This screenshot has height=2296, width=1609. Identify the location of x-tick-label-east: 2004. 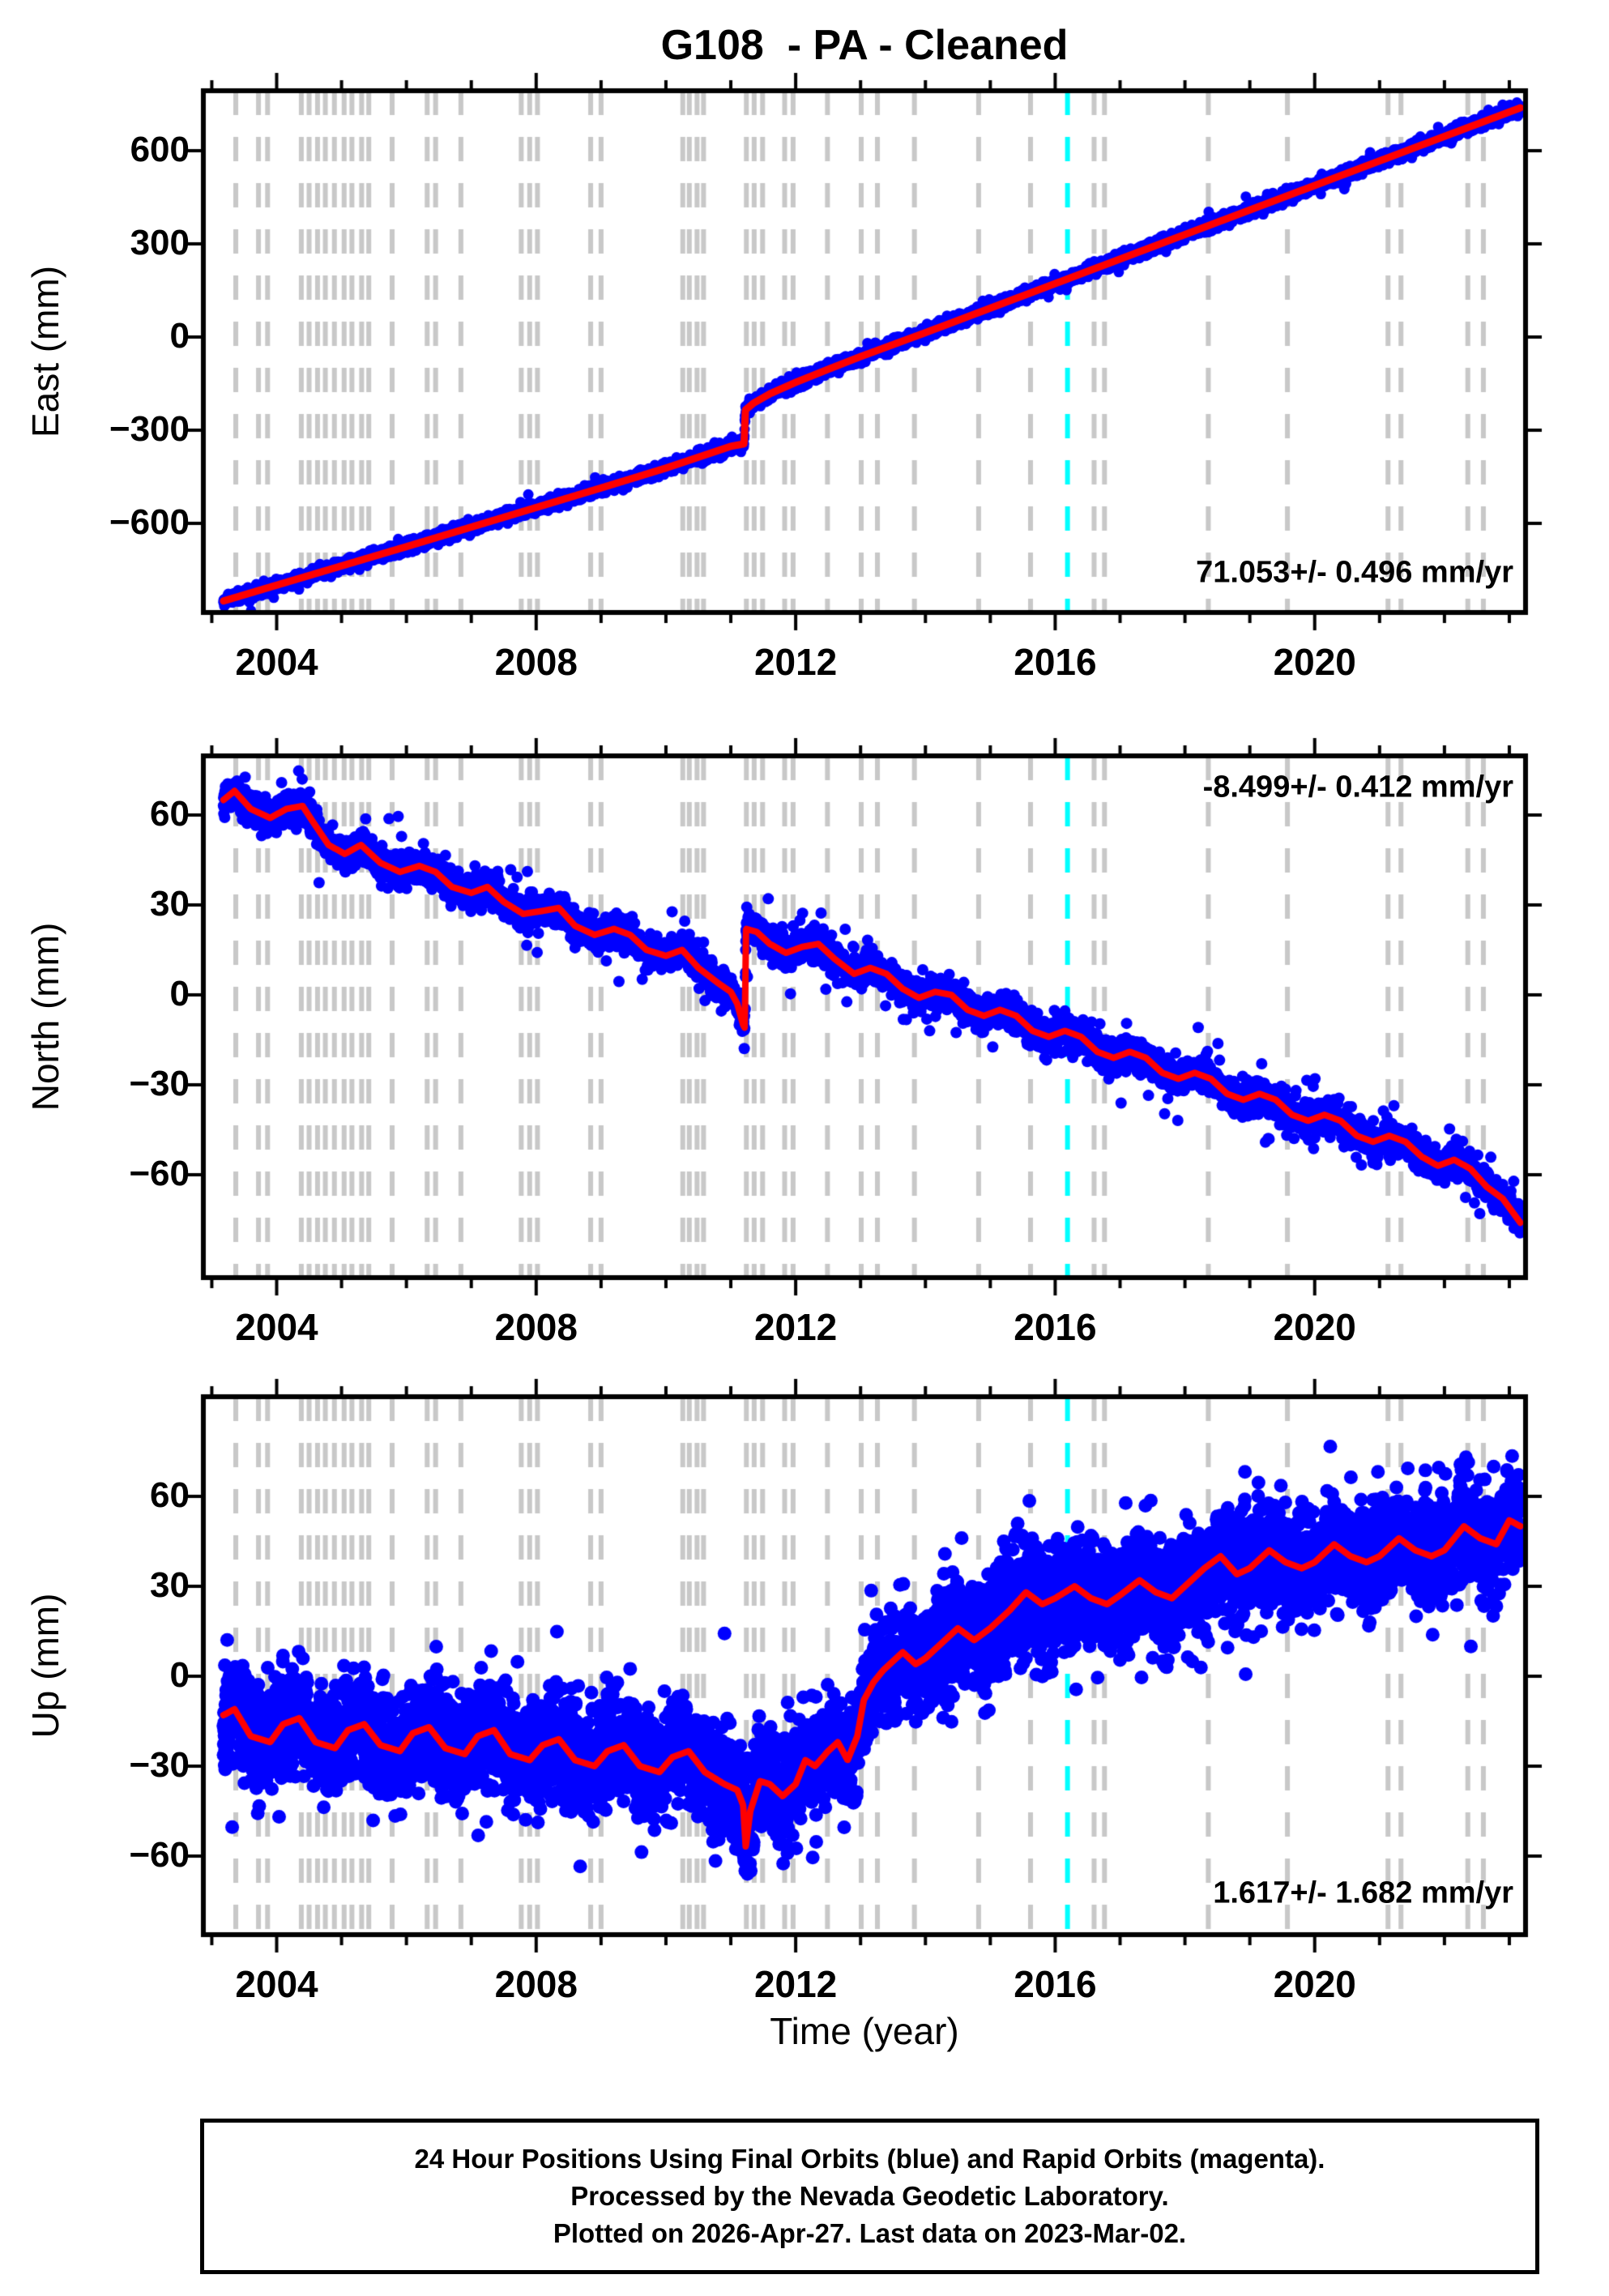
(276, 662).